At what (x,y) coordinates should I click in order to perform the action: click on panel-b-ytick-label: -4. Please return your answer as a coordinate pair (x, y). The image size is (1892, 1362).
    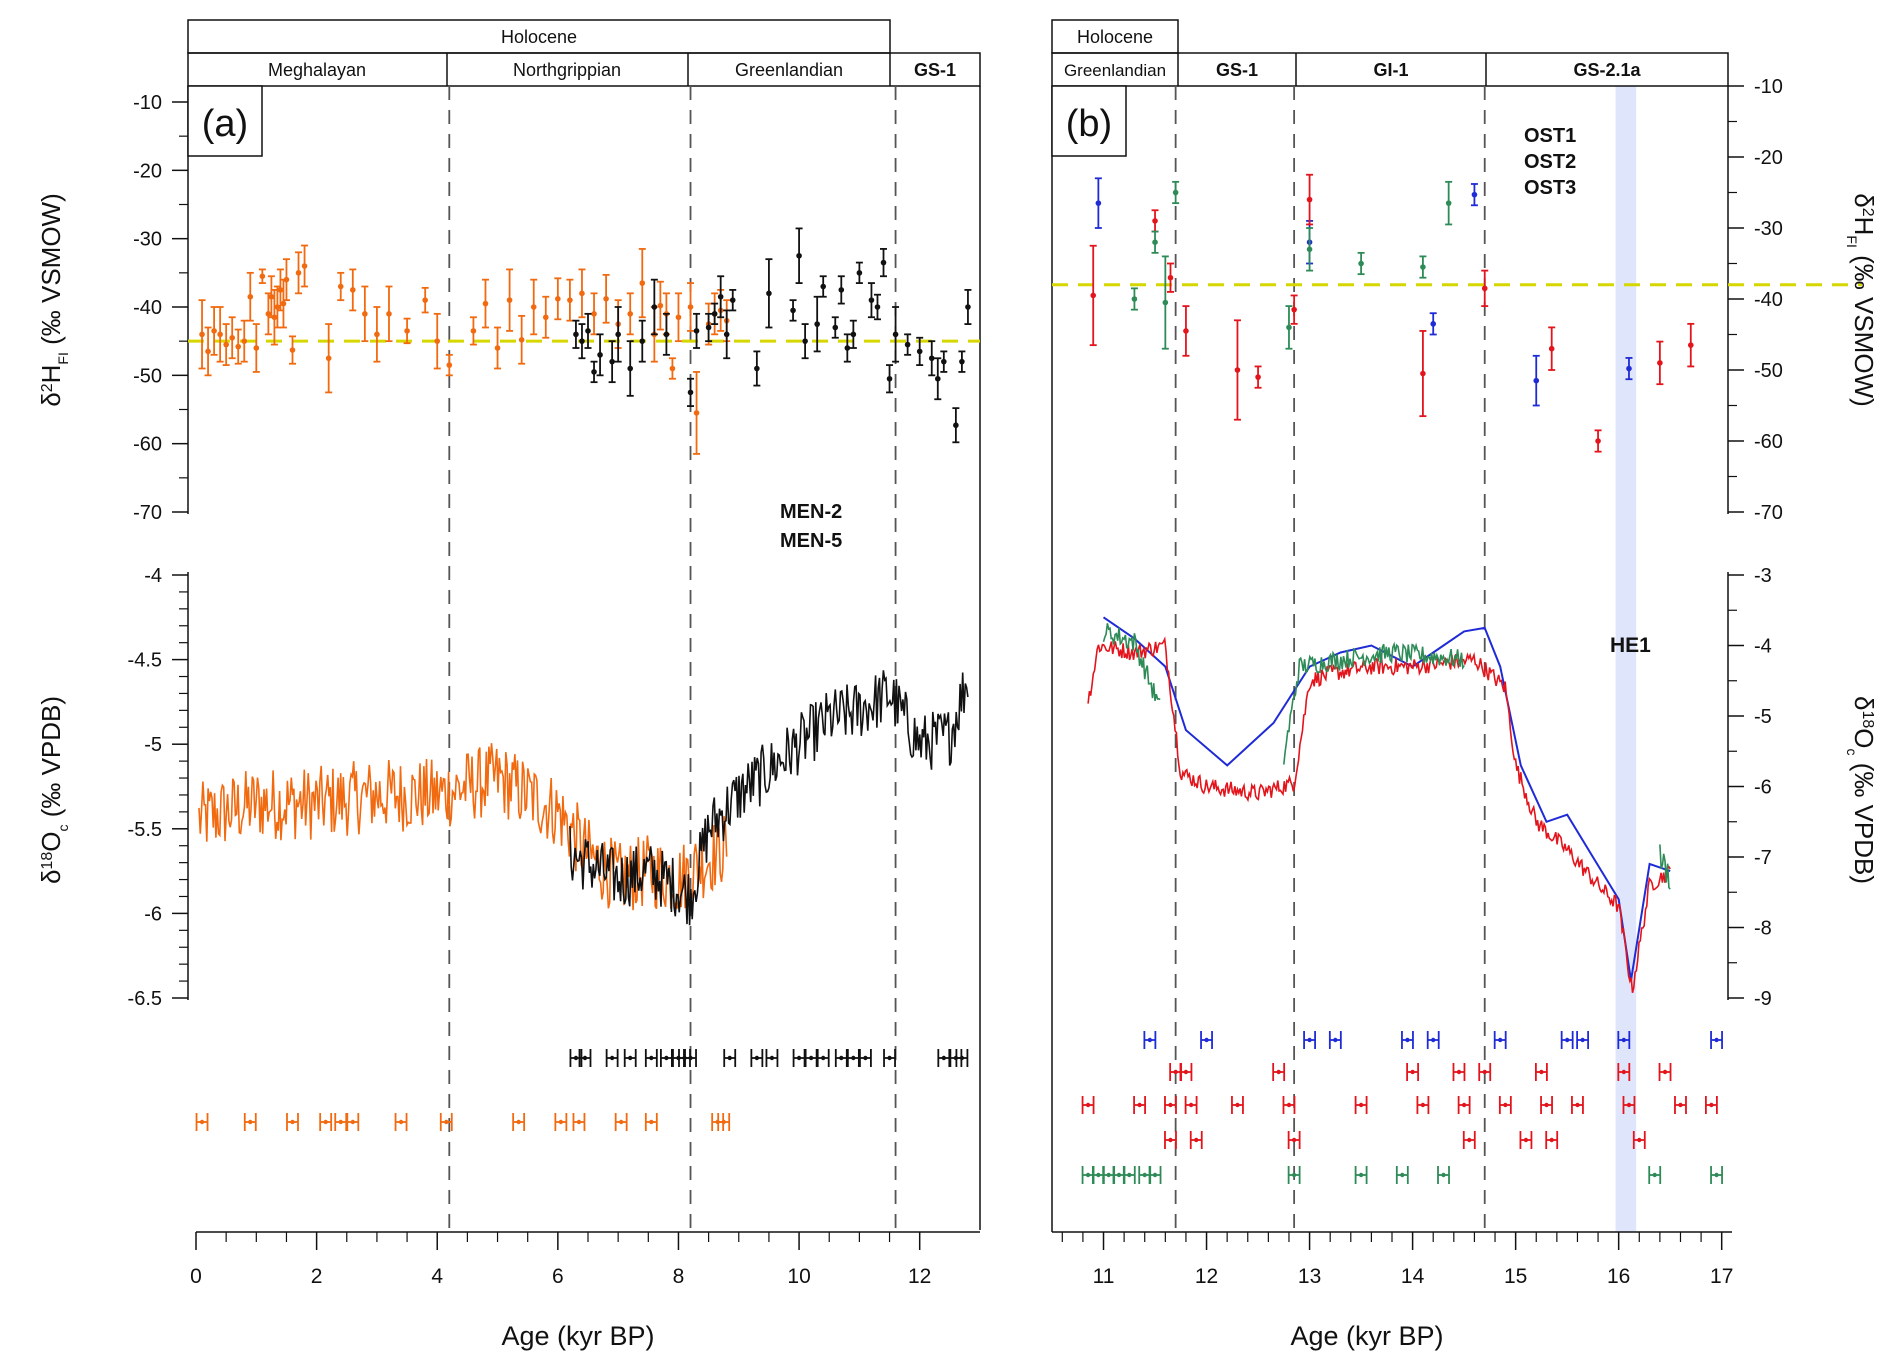
    Looking at the image, I should click on (1763, 647).